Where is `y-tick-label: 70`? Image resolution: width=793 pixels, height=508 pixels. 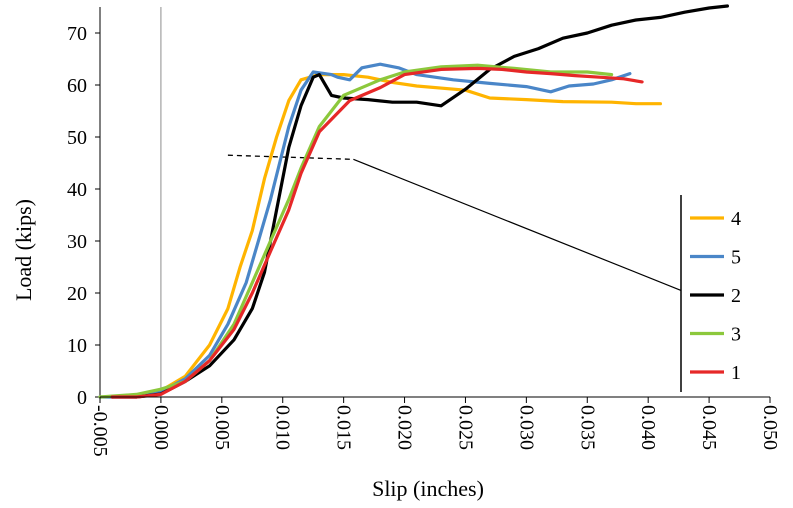
y-tick-label: 70 is located at coordinates (77, 34).